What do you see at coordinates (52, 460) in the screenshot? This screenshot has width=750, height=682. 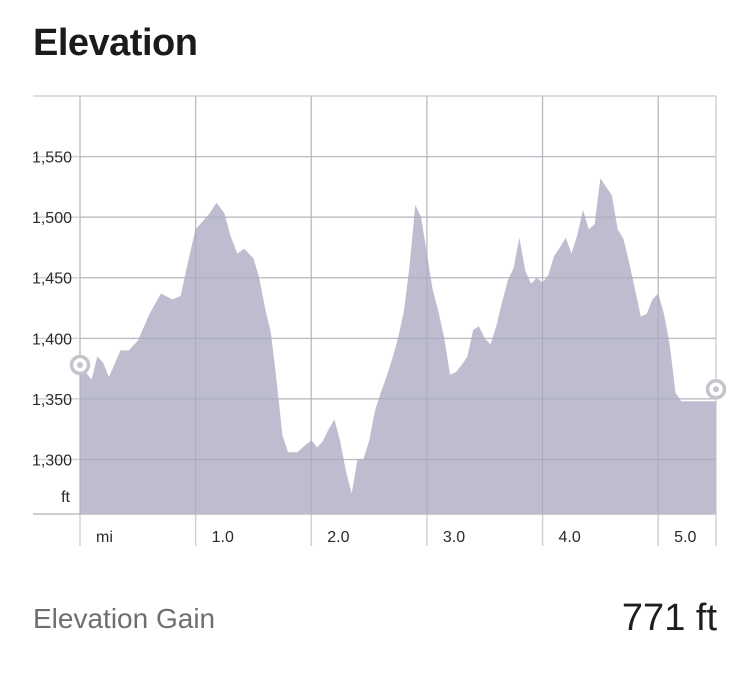 I see `y-tick-label: 1,300` at bounding box center [52, 460].